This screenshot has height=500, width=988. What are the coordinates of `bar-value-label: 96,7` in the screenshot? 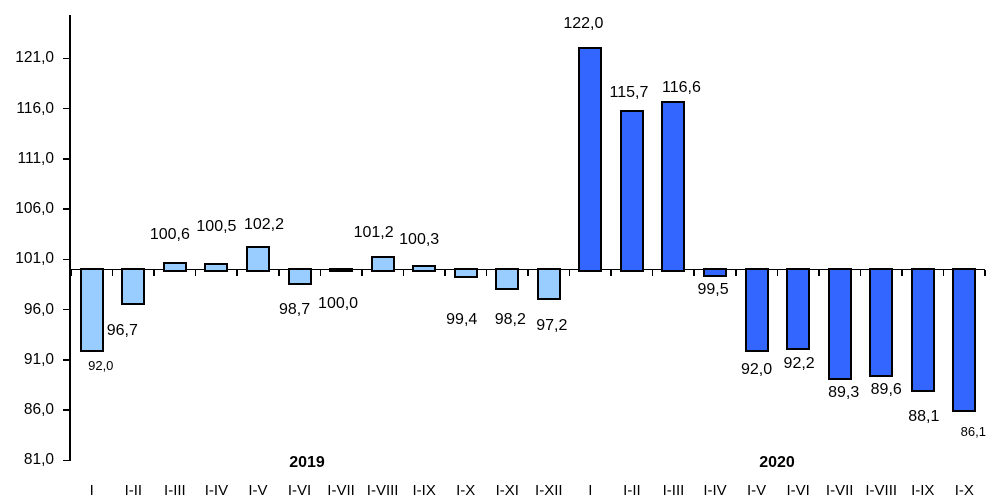 It's located at (122, 330).